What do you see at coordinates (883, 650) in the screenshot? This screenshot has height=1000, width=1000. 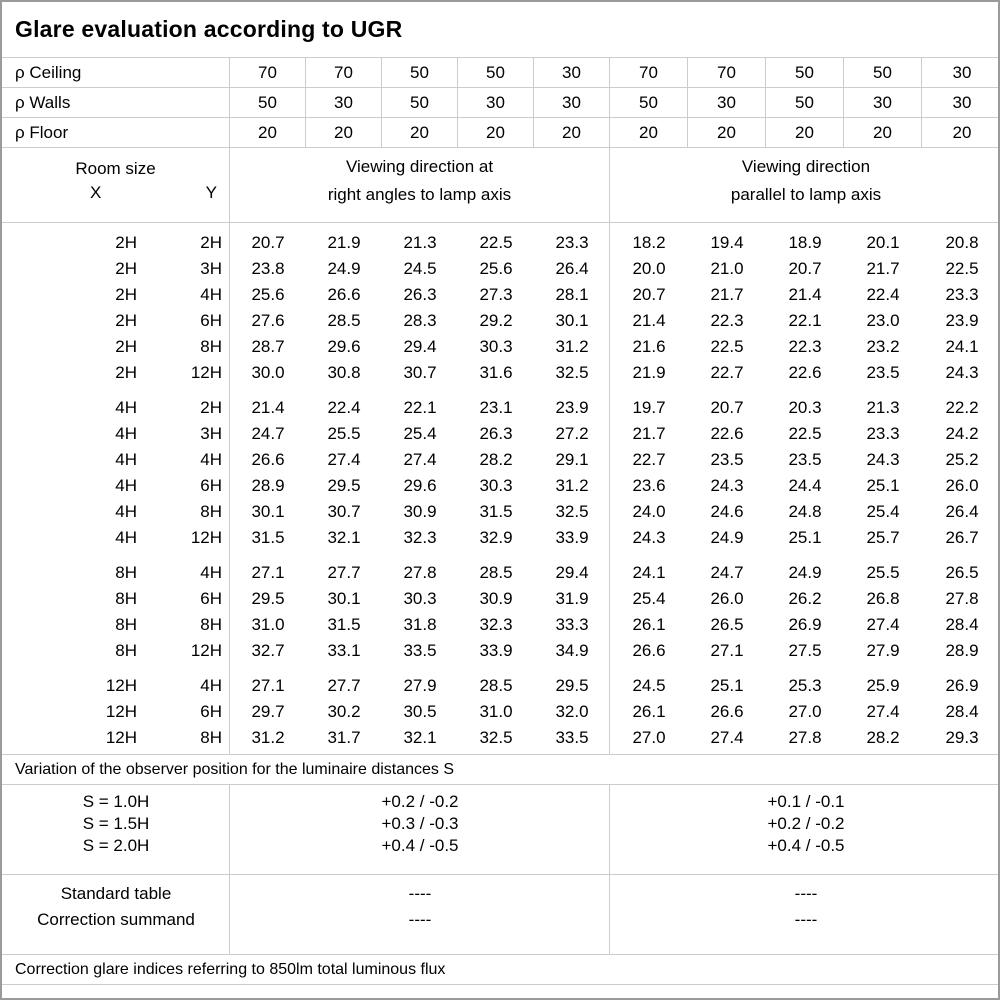 I see `ugr-value-cell: 27.9` at bounding box center [883, 650].